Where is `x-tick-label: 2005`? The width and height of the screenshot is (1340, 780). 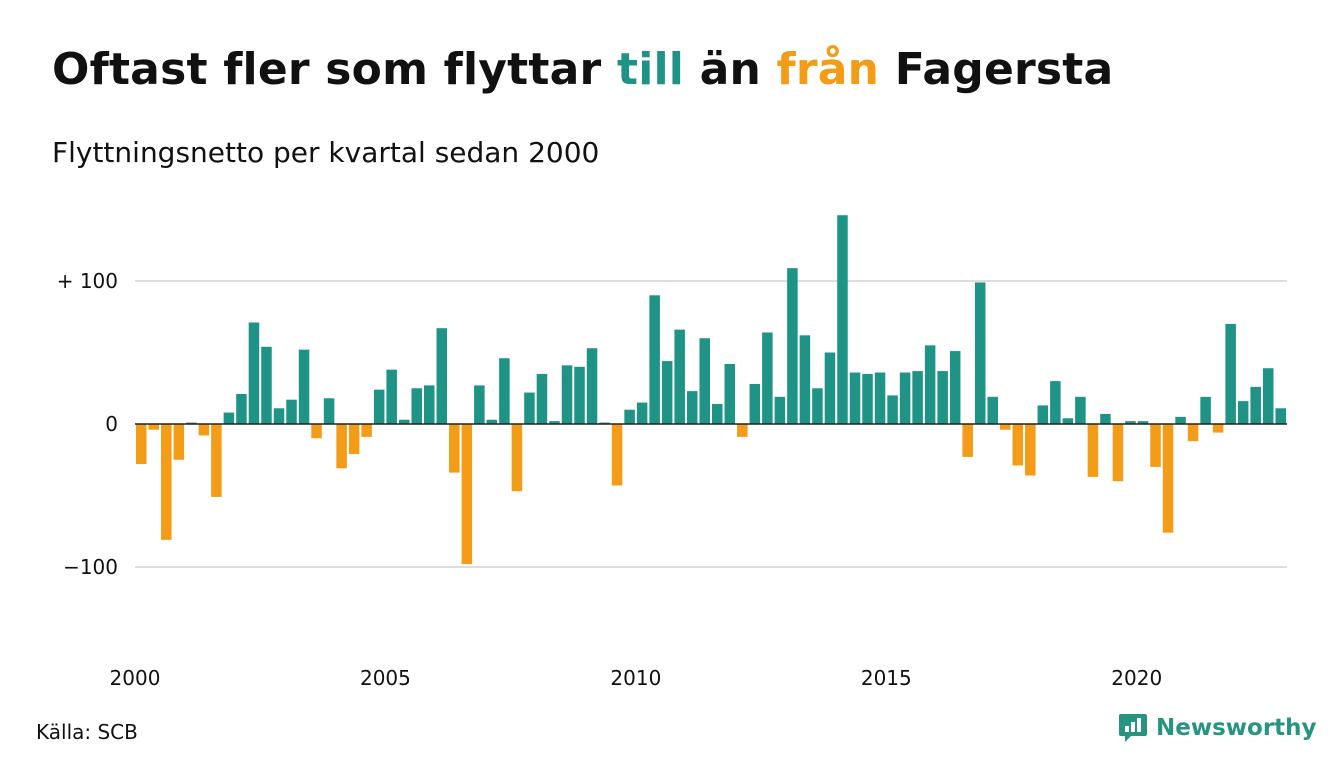 x-tick-label: 2005 is located at coordinates (385, 678).